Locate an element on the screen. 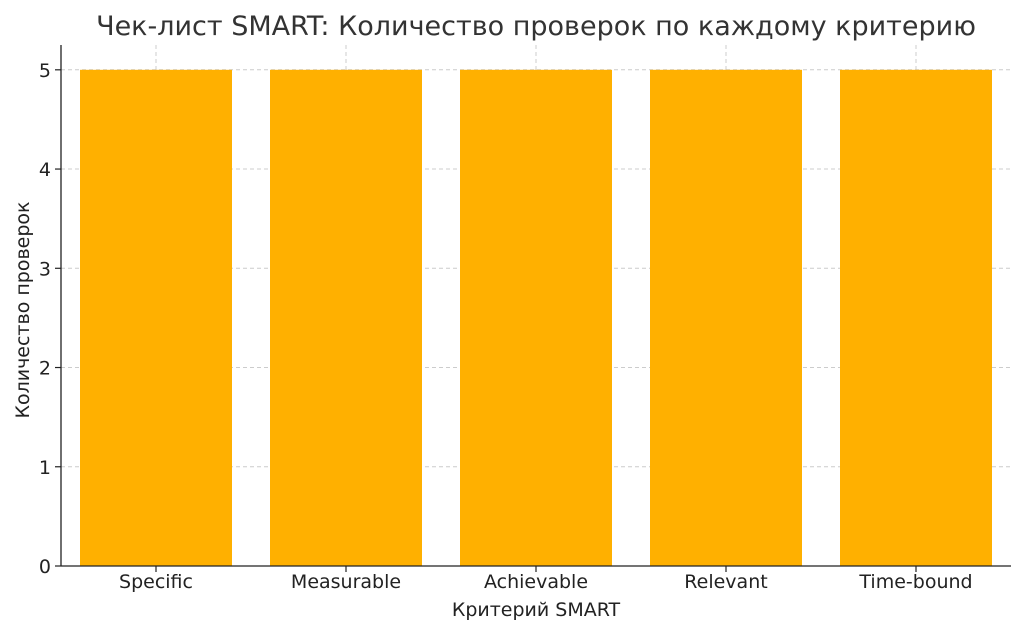 The image size is (1024, 639). y-tick-label-4: 4 is located at coordinates (45, 170).